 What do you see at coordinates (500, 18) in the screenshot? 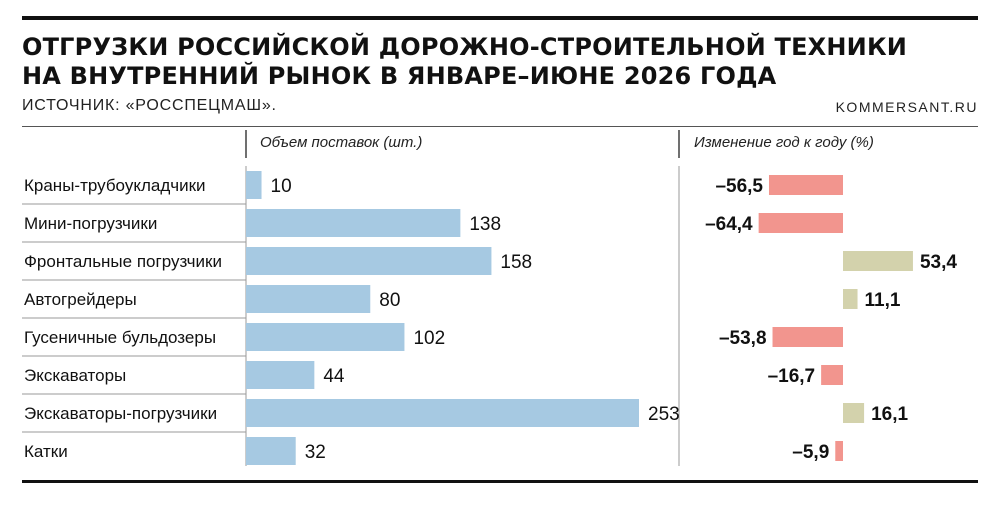
I see `top-rule` at bounding box center [500, 18].